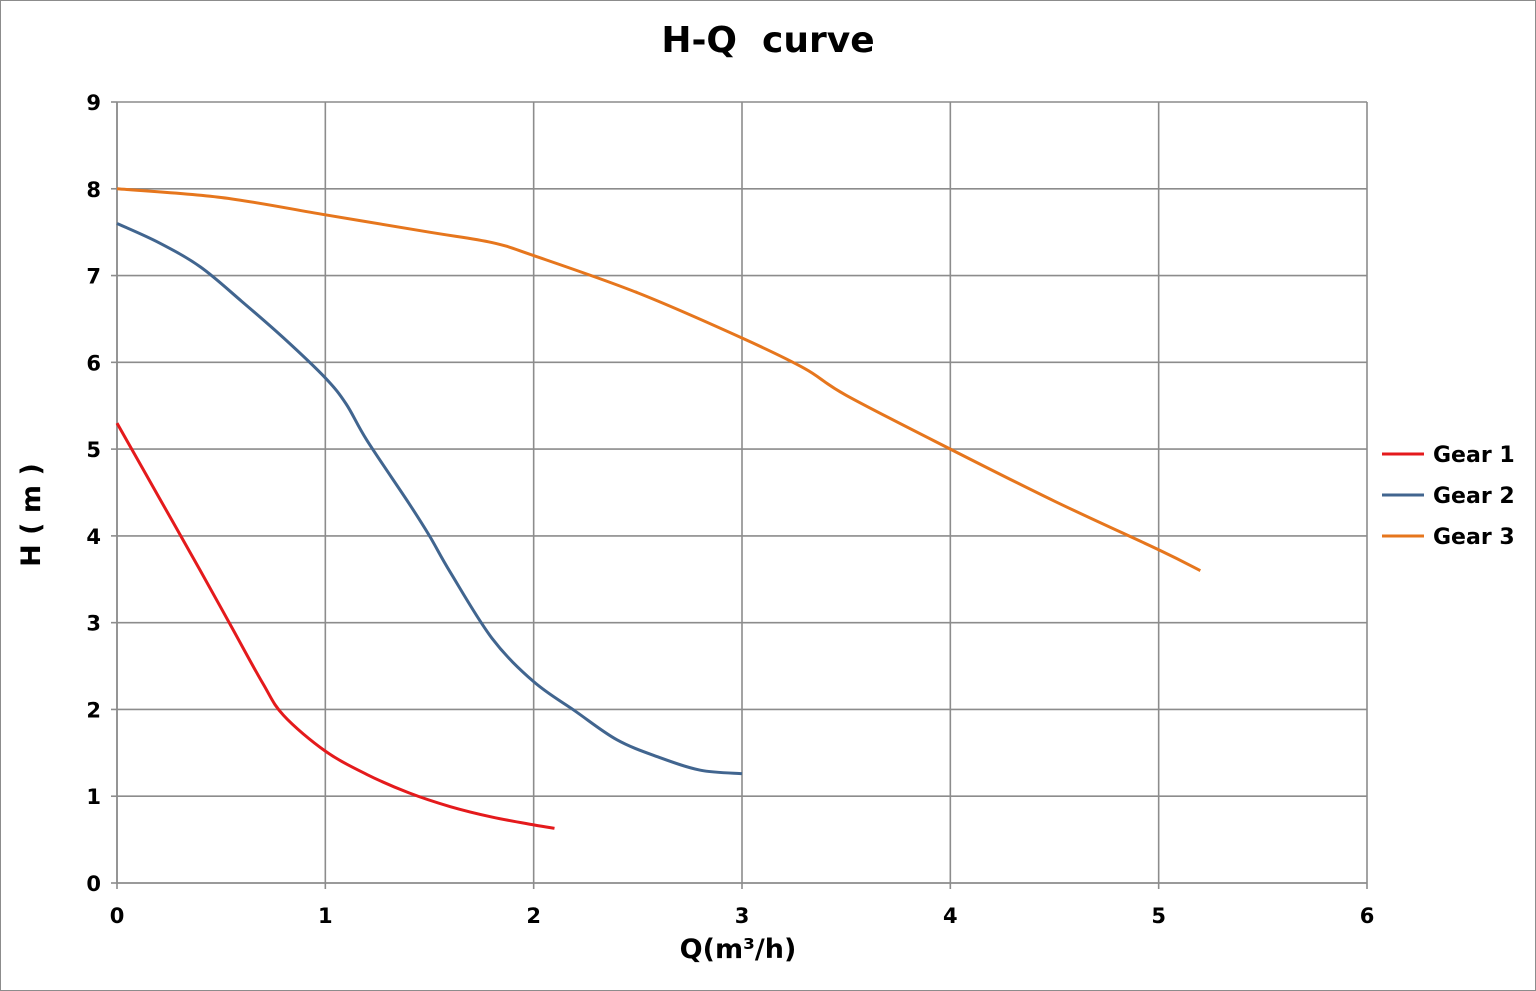 This screenshot has width=1536, height=991. What do you see at coordinates (325, 916) in the screenshot?
I see `x-tick-label: 1` at bounding box center [325, 916].